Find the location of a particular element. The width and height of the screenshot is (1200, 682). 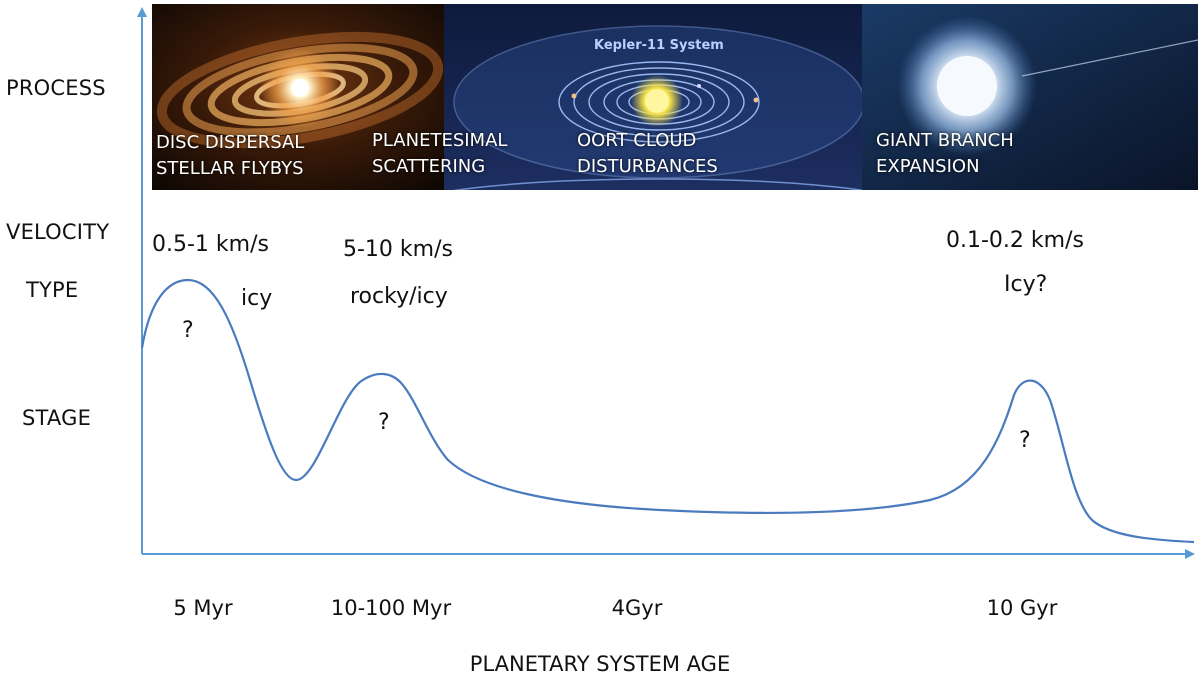

panel-disc-label: DISC DISPERSAL STELLAR FLYBYS is located at coordinates (230, 156).